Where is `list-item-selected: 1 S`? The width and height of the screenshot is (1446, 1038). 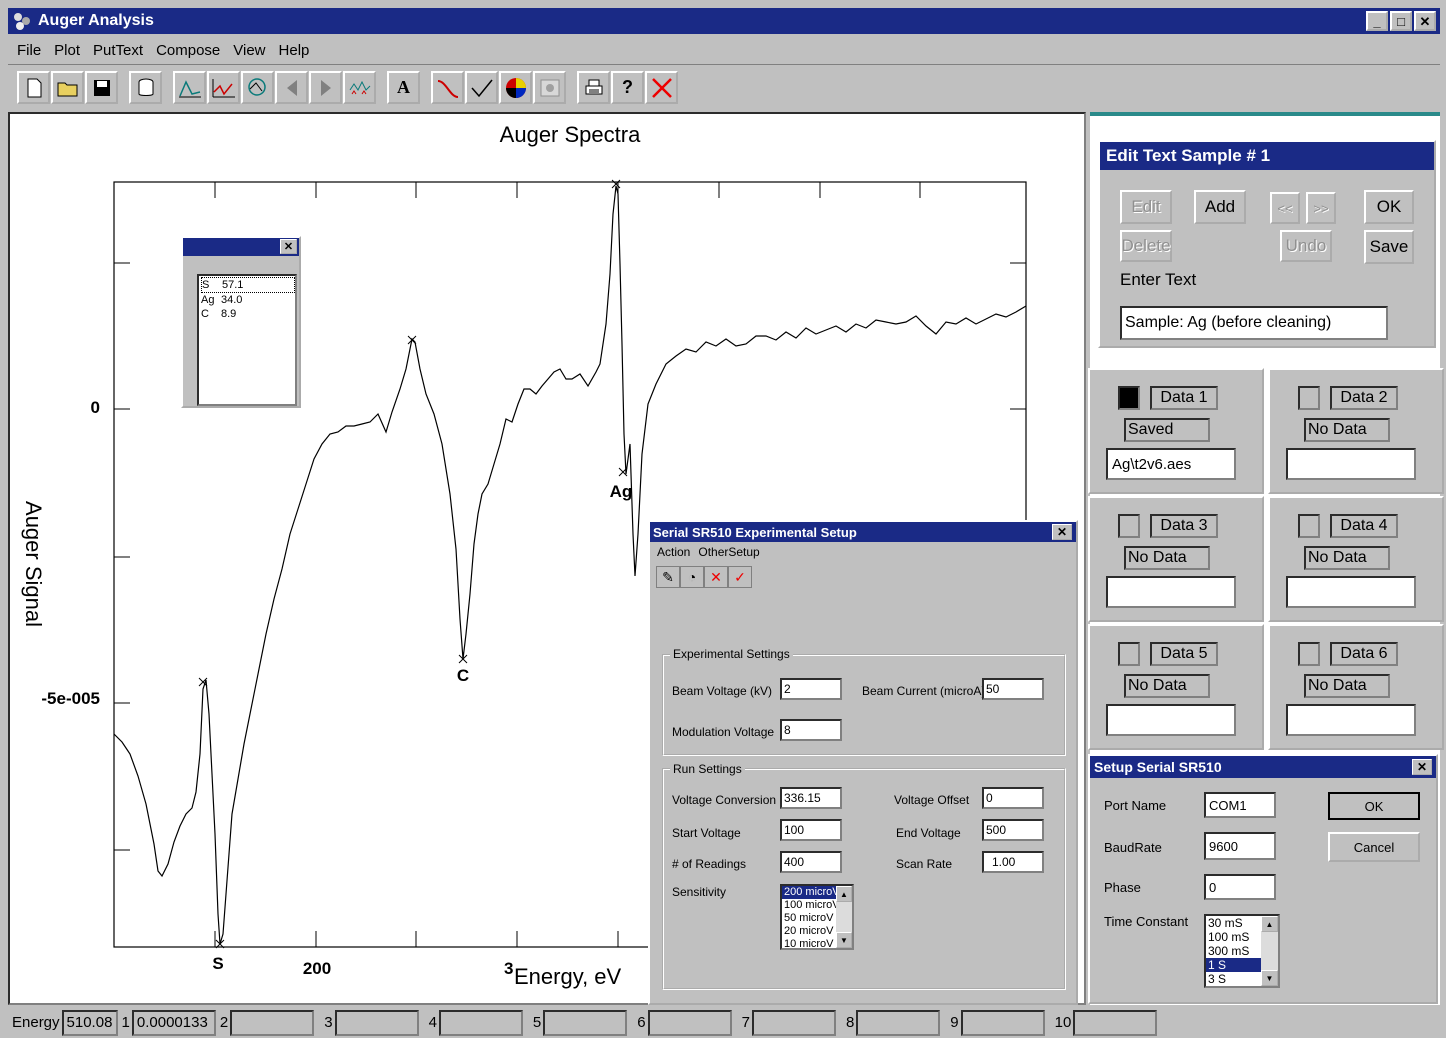
list-item-selected: 1 S is located at coordinates (1242, 965).